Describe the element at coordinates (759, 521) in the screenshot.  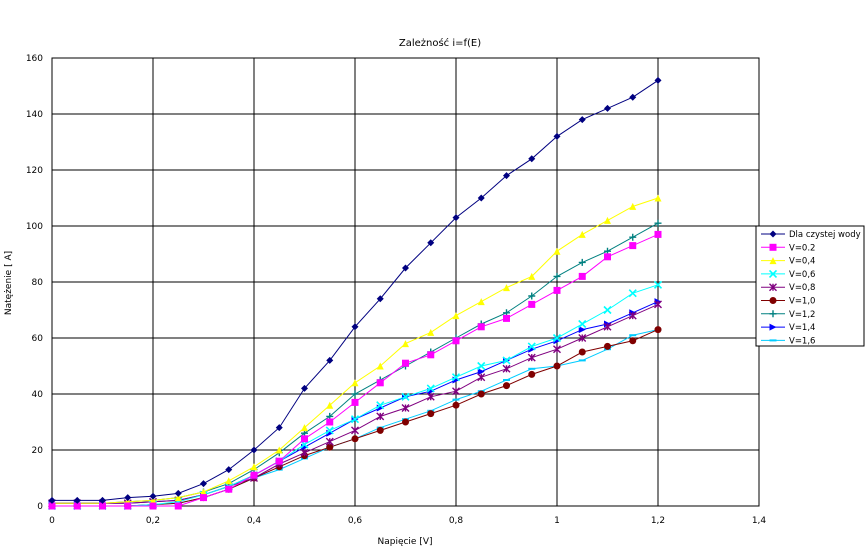
I see `x-tick-label: 1,4` at that location.